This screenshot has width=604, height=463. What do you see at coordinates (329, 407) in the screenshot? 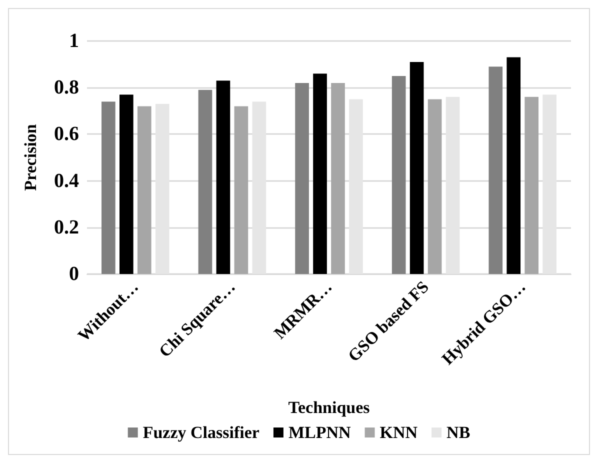
I see `x-axis-title: Techniques` at bounding box center [329, 407].